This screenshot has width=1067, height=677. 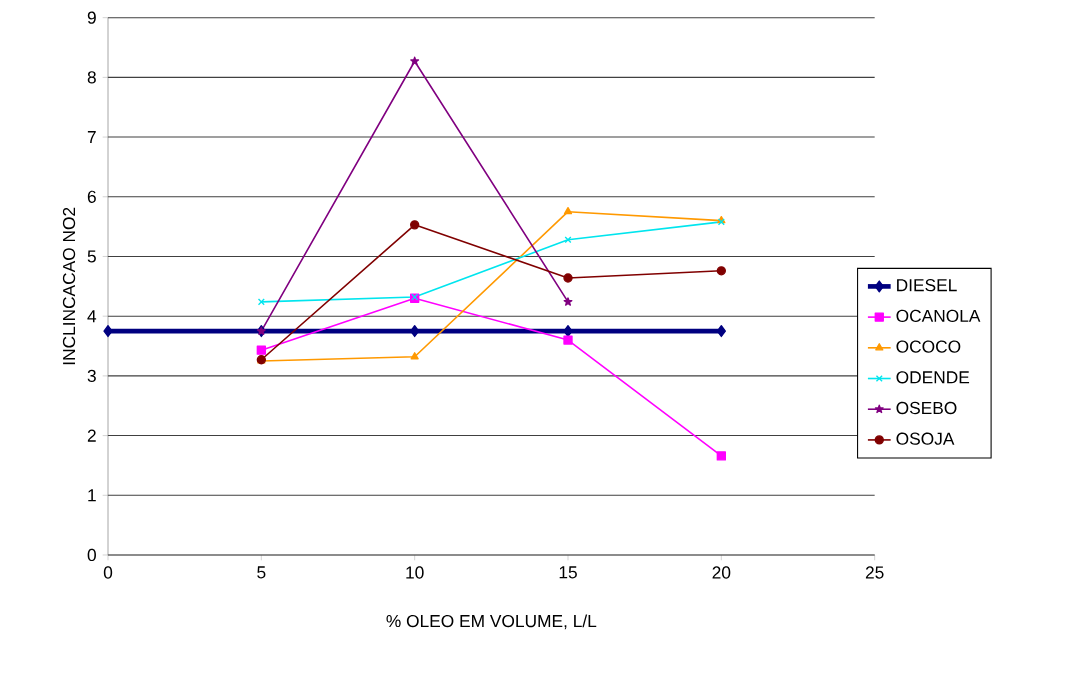 I want to click on y-tick-label: 8, so click(x=91, y=77).